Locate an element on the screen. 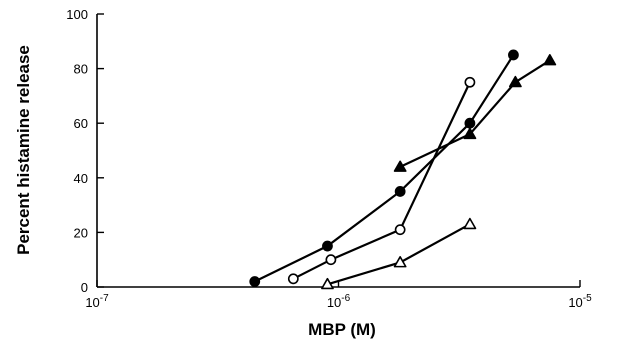  y-tick-label: 0 is located at coordinates (84, 287).